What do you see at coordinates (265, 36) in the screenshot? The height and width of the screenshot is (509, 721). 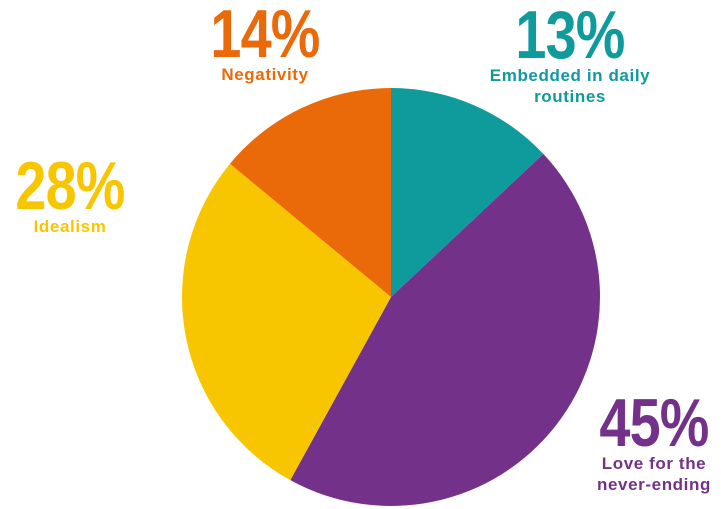 I see `slice-percent-negativity: 14%` at bounding box center [265, 36].